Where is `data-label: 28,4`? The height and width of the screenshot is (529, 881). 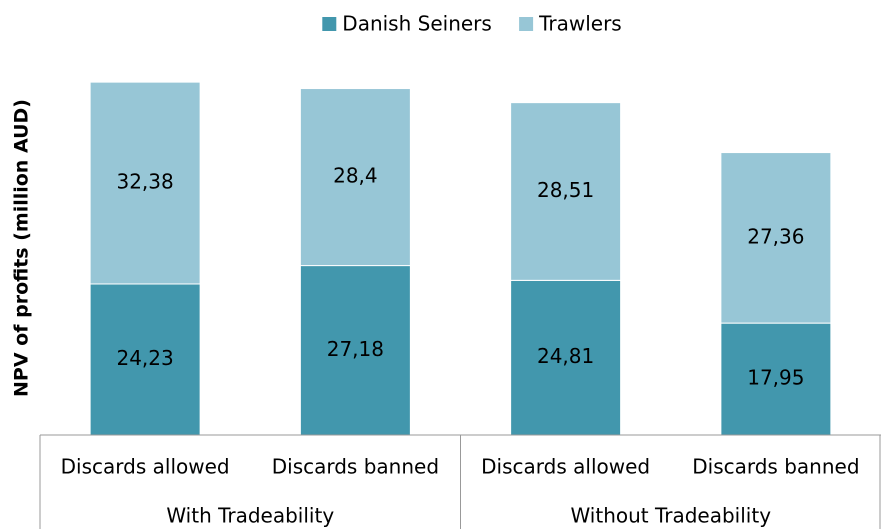 data-label: 28,4 is located at coordinates (355, 176).